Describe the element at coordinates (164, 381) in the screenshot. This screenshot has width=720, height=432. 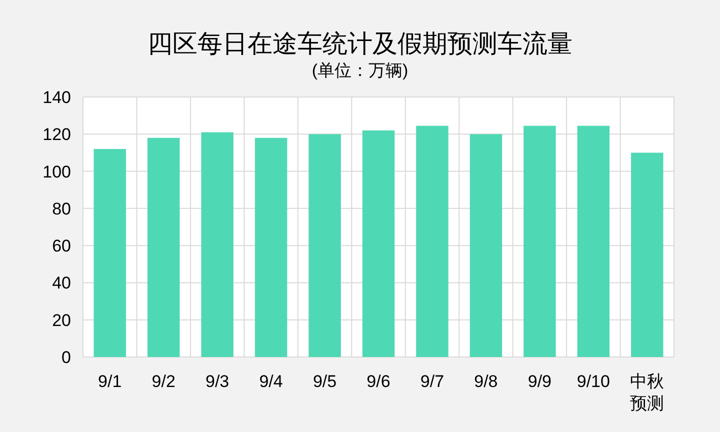
I see `x-tick-label: 9/2` at that location.